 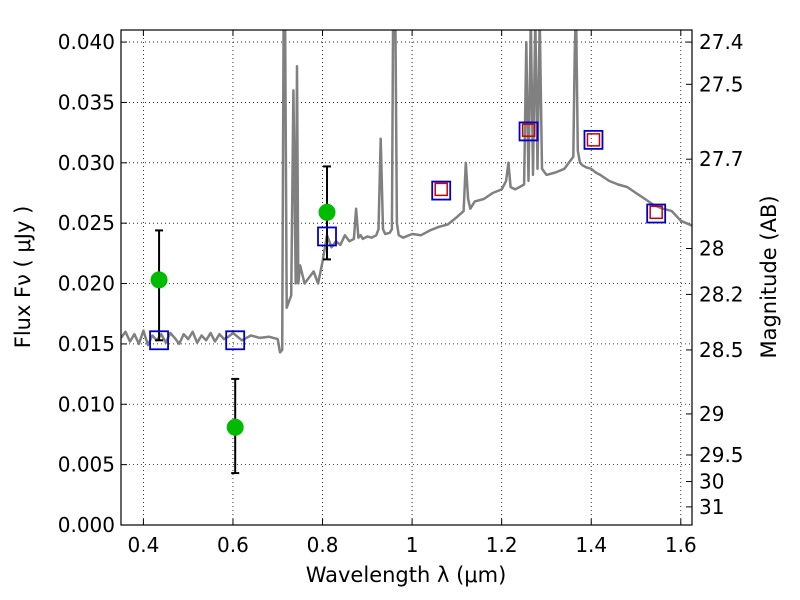 I want to click on x-tick-label: 0.8, so click(x=323, y=545).